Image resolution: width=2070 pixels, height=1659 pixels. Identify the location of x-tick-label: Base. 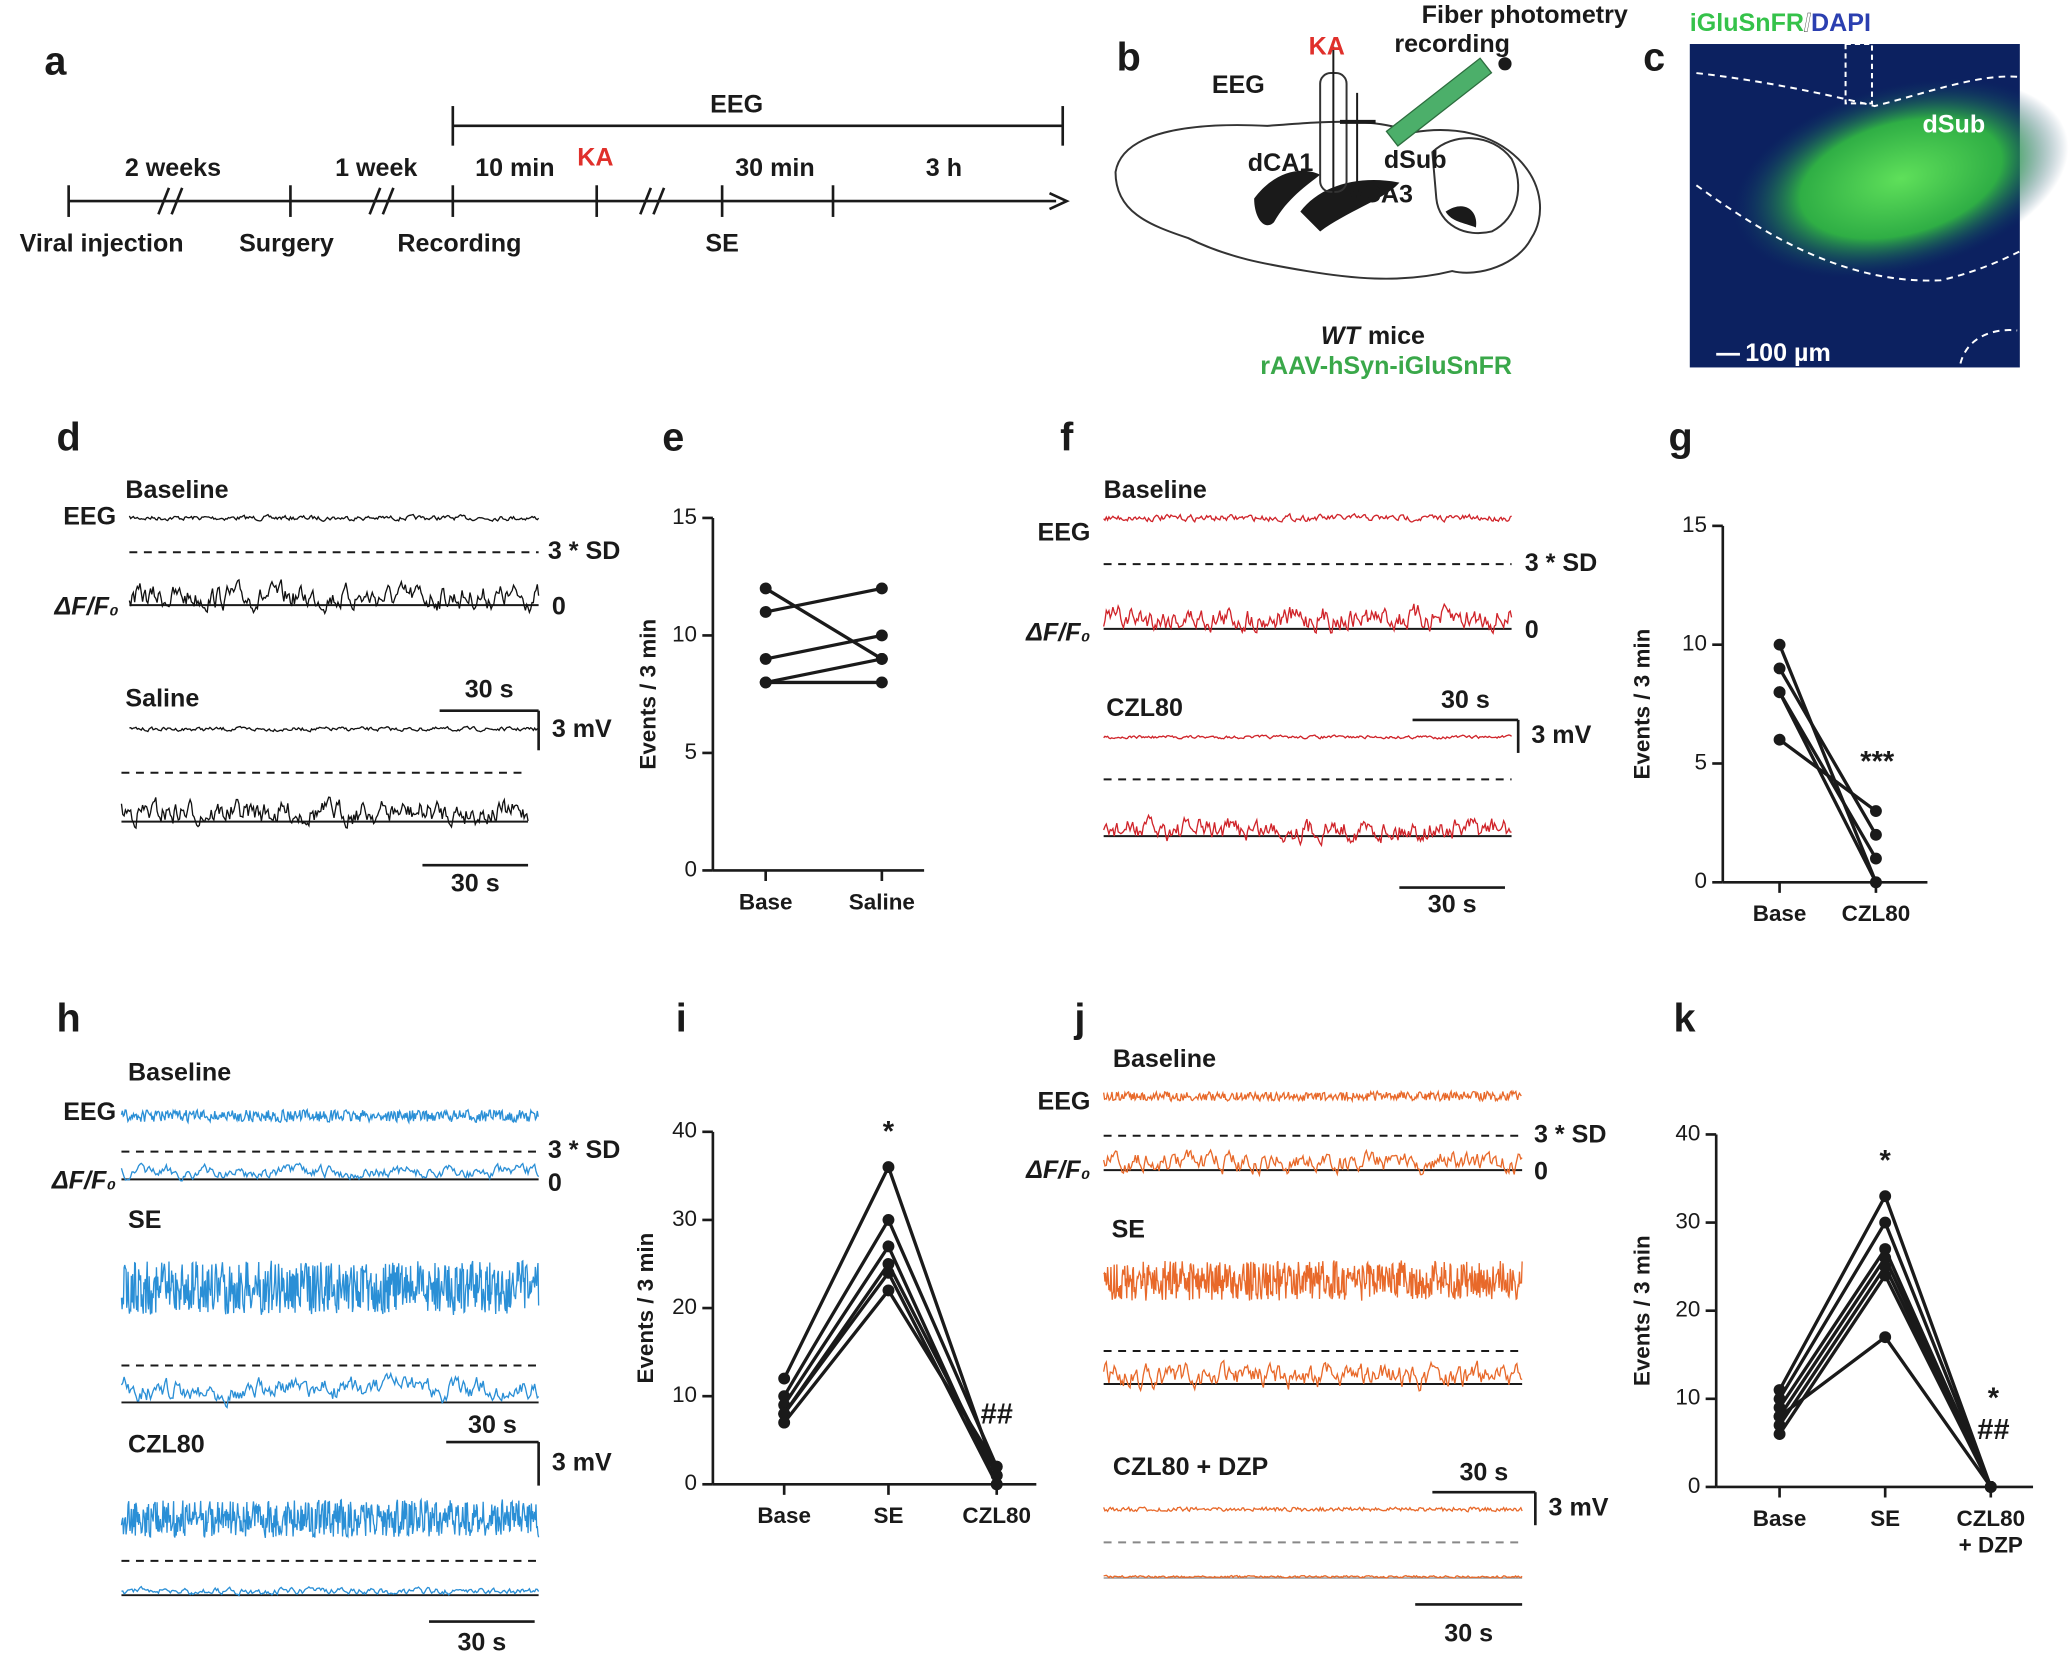
(1780, 1518).